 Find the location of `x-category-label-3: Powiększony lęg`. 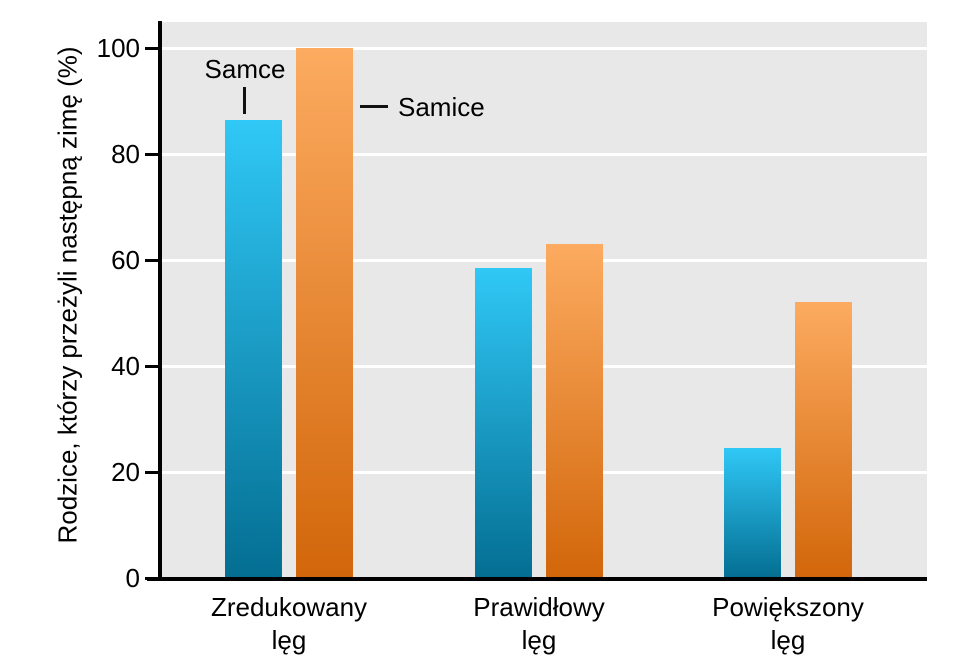

x-category-label-3: Powiększony lęg is located at coordinates (788, 623).